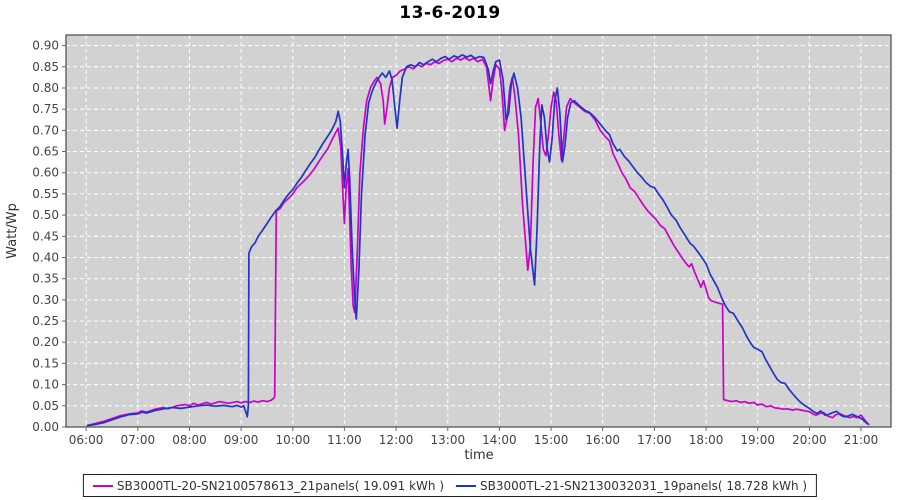 This screenshot has width=900, height=500. Describe the element at coordinates (45, 130) in the screenshot. I see `y-tick-label: 0.70` at that location.